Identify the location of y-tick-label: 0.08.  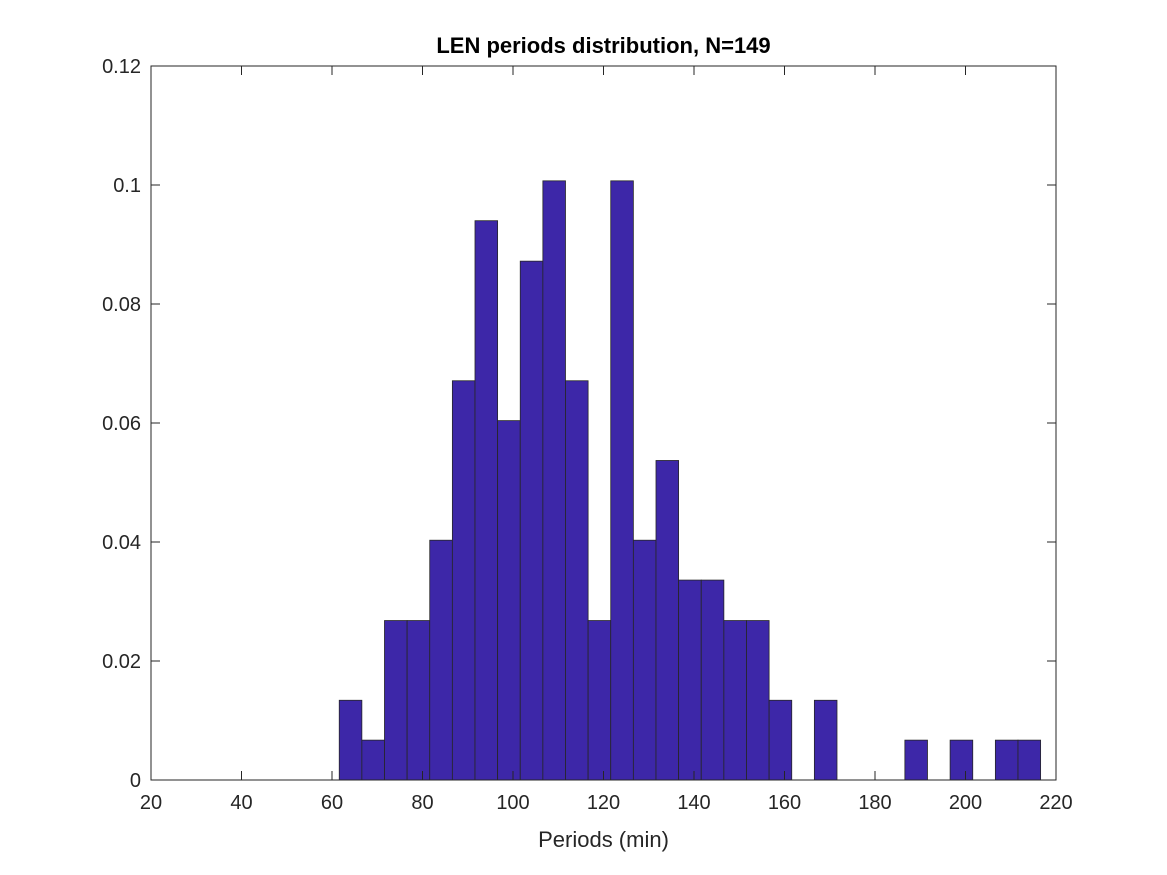
(121, 305).